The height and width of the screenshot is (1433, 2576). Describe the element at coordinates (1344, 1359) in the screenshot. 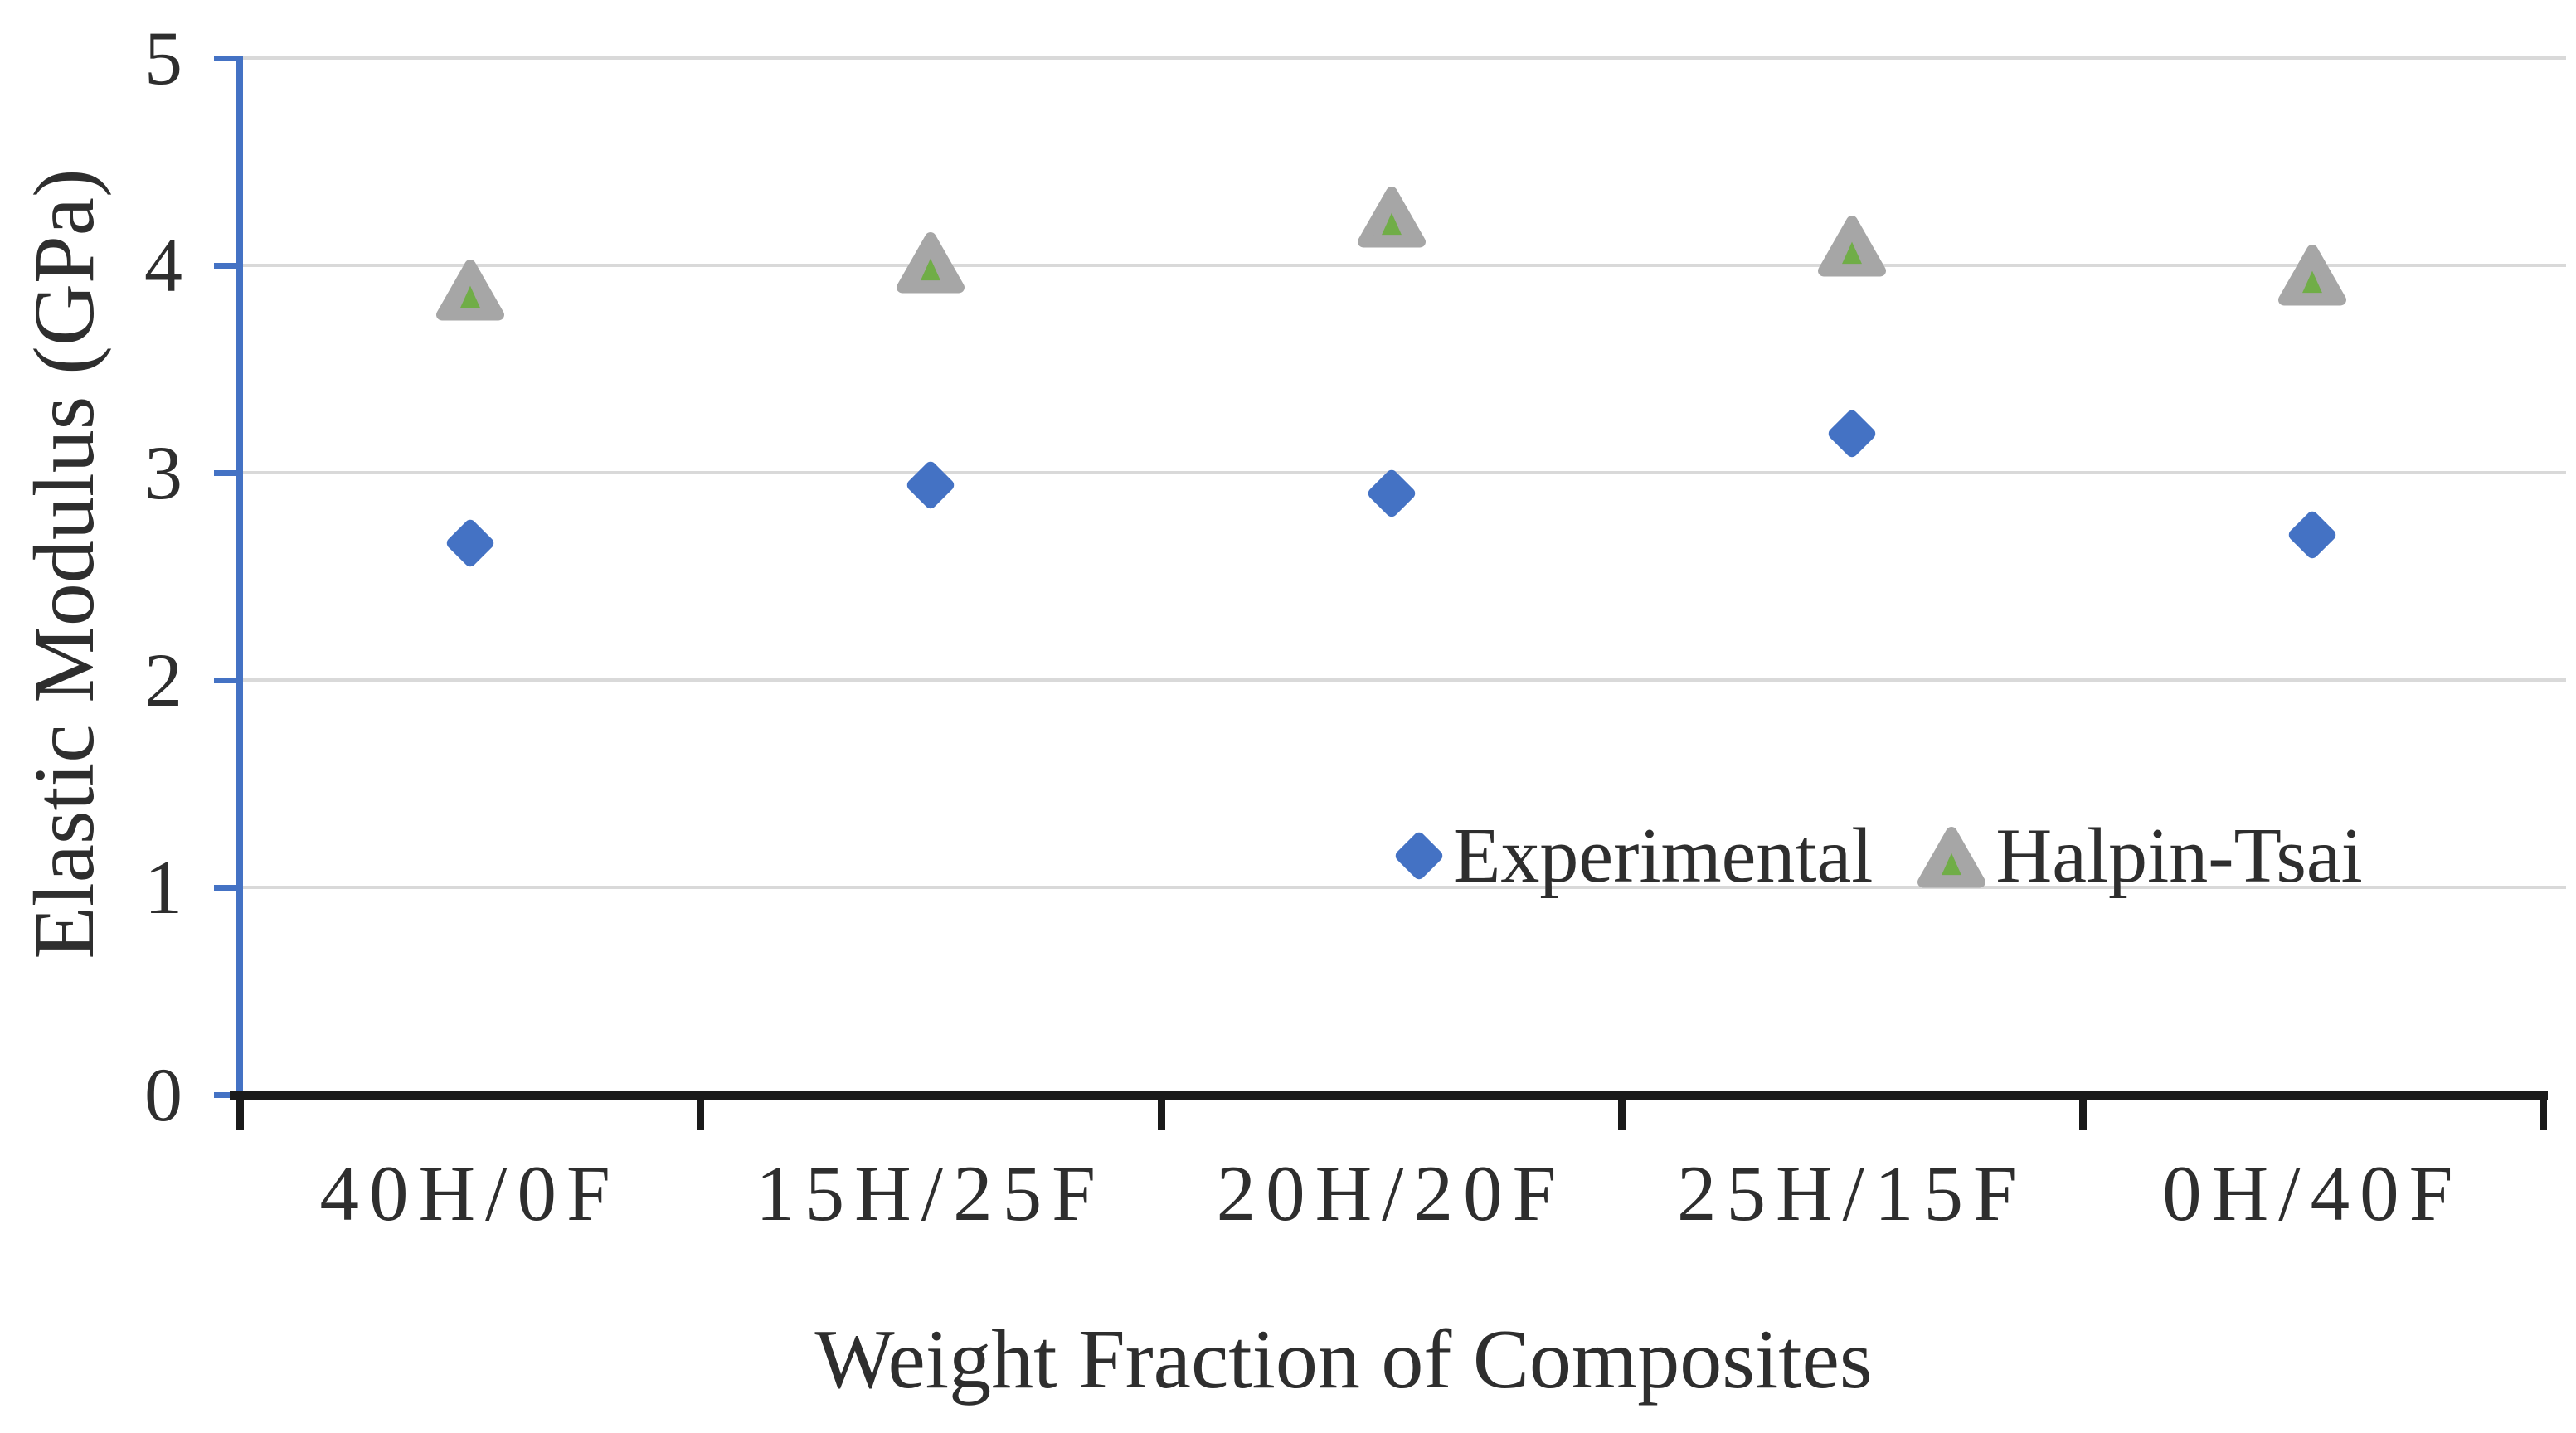

I see `x-axis-title: Weight Fraction of Composites` at that location.